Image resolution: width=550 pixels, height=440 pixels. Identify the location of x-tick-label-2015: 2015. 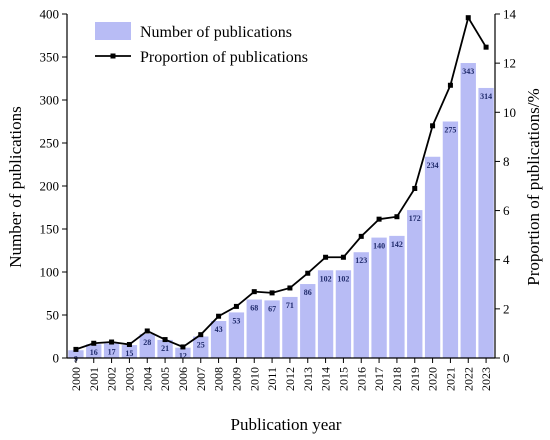
(343, 379).